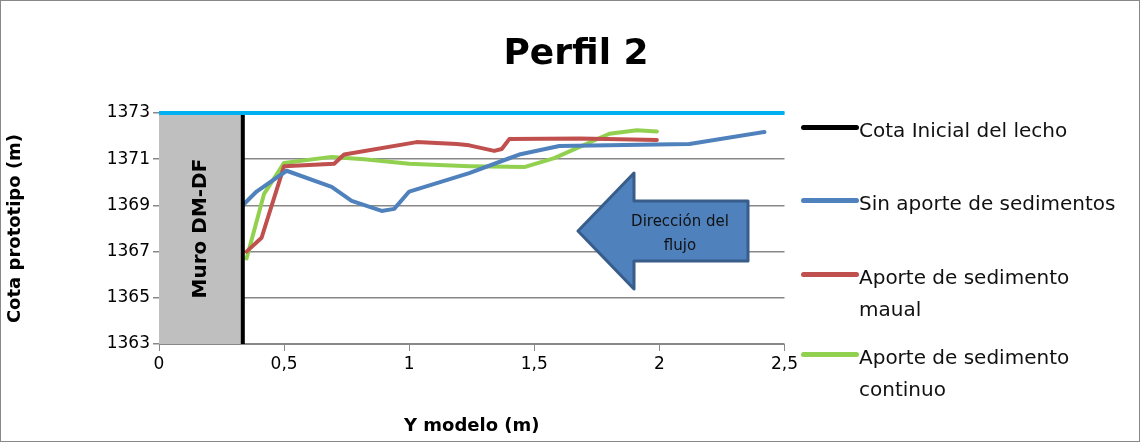 This screenshot has height=442, width=1140. What do you see at coordinates (988, 203) in the screenshot?
I see `legend-label: Sin aporte de sedimentos` at bounding box center [988, 203].